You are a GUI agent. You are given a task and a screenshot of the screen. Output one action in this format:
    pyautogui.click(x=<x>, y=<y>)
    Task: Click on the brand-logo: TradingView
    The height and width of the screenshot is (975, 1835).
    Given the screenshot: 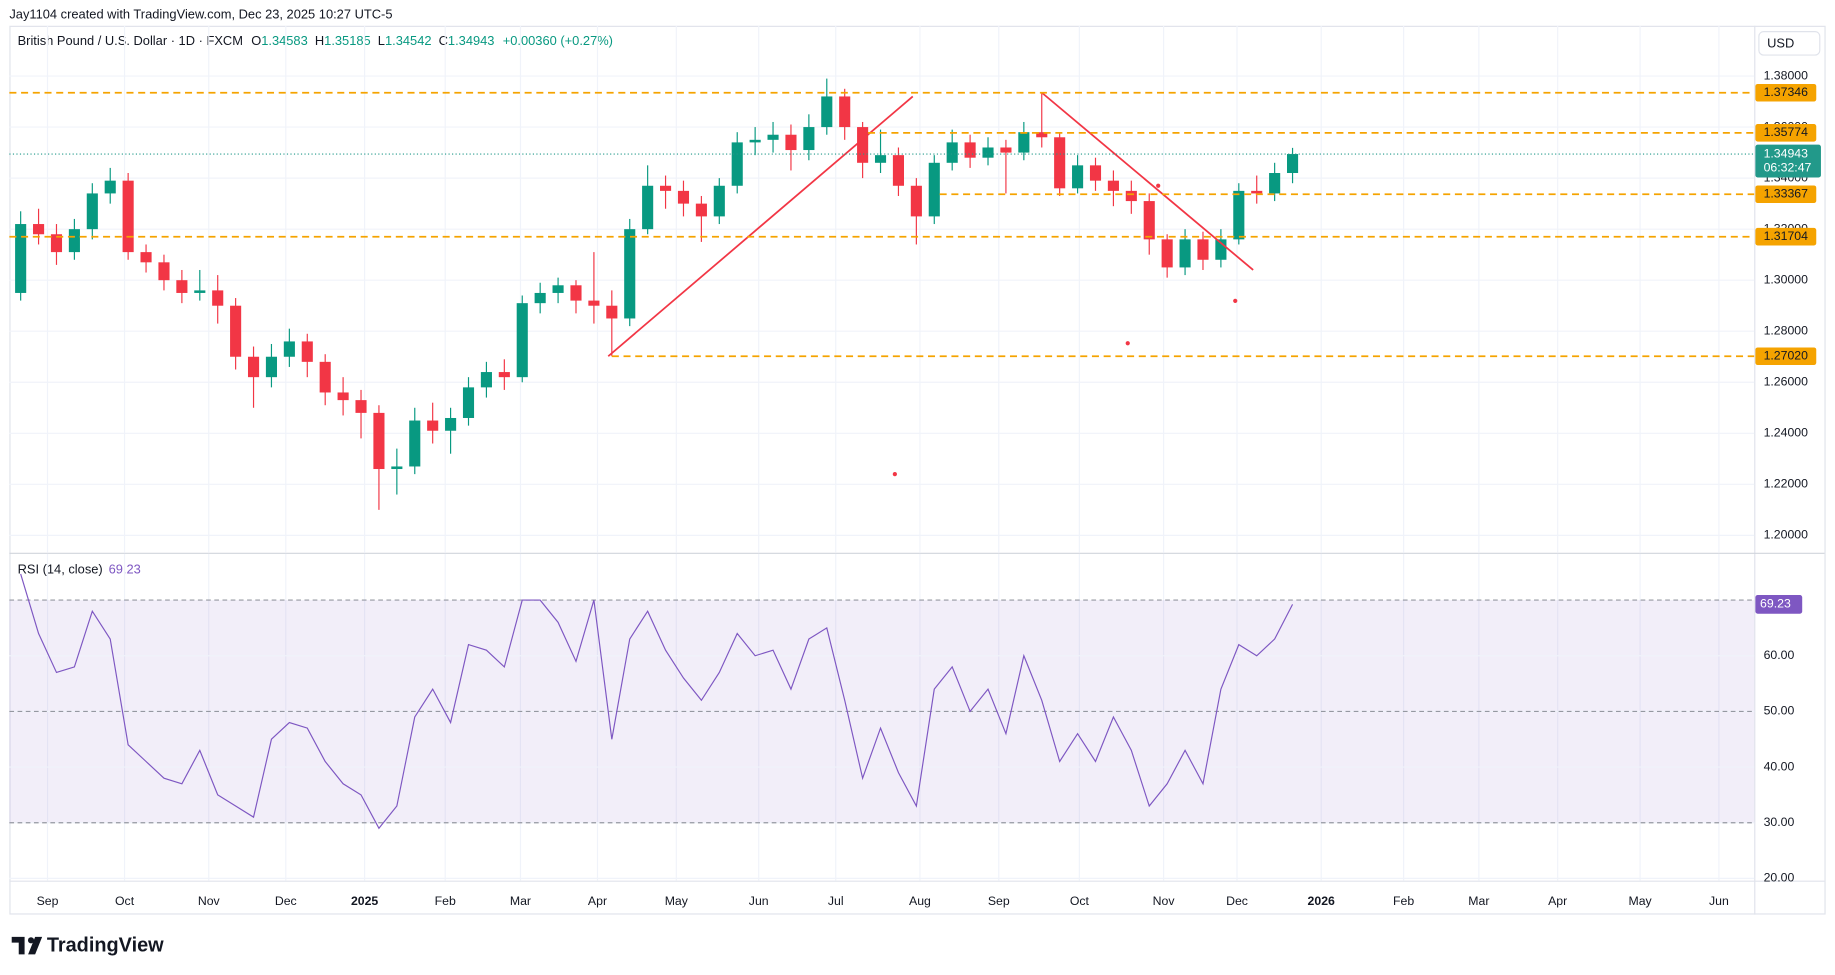 What is the action you would take?
    pyautogui.click(x=87, y=945)
    